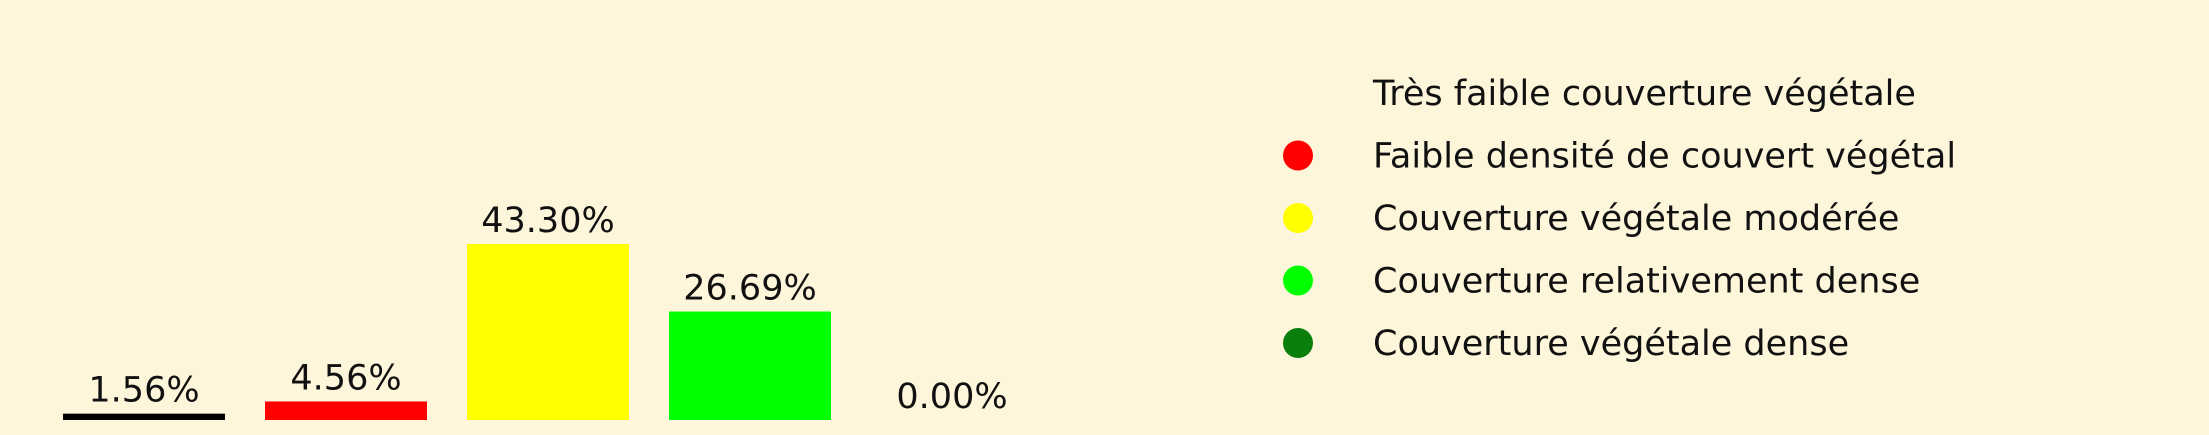 This screenshot has height=435, width=2209. I want to click on legend-entry-5: Couverture végétale dense, so click(1611, 344).